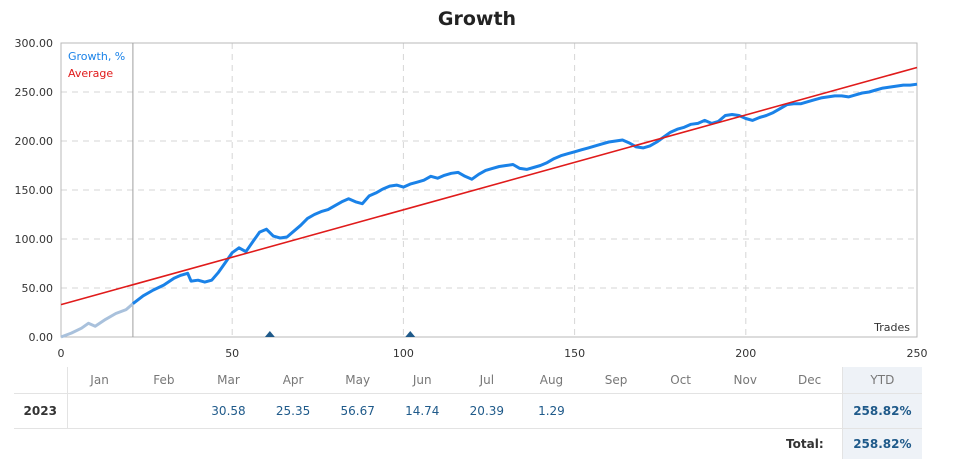  I want to click on total-value: 258.82%, so click(882, 443).